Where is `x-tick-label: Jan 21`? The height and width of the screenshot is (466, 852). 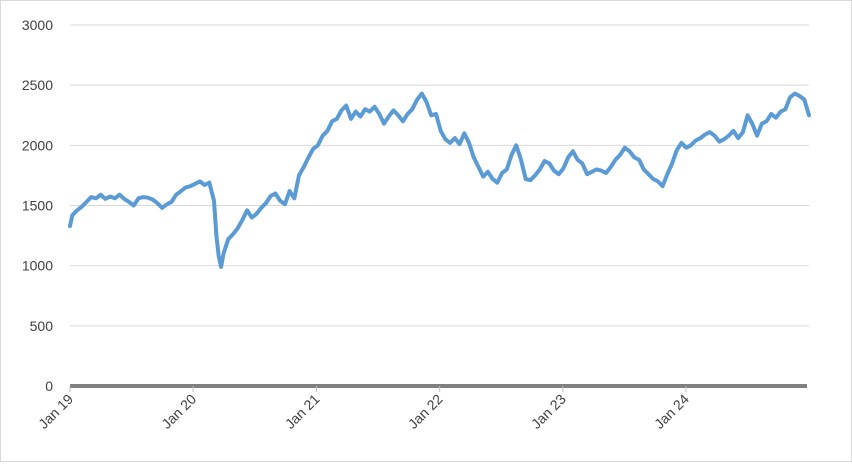 x-tick-label: Jan 21 is located at coordinates (302, 411).